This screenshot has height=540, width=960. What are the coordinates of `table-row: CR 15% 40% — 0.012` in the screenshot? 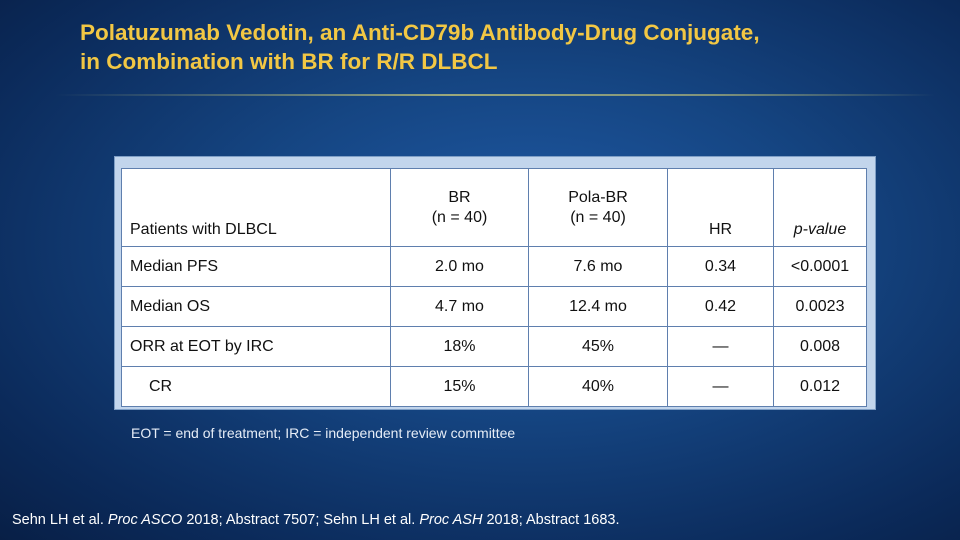 It's located at (494, 386).